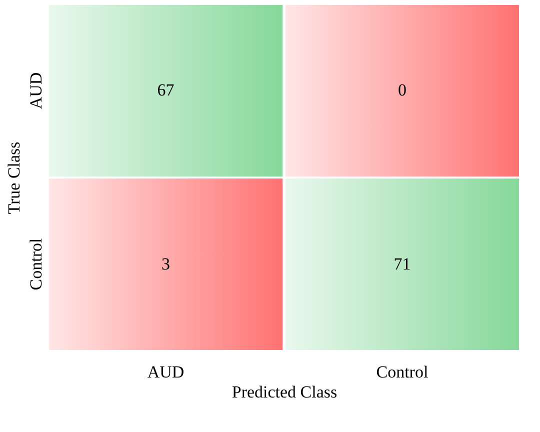 The height and width of the screenshot is (432, 540). Describe the element at coordinates (402, 90) in the screenshot. I see `data-label: 0` at that location.